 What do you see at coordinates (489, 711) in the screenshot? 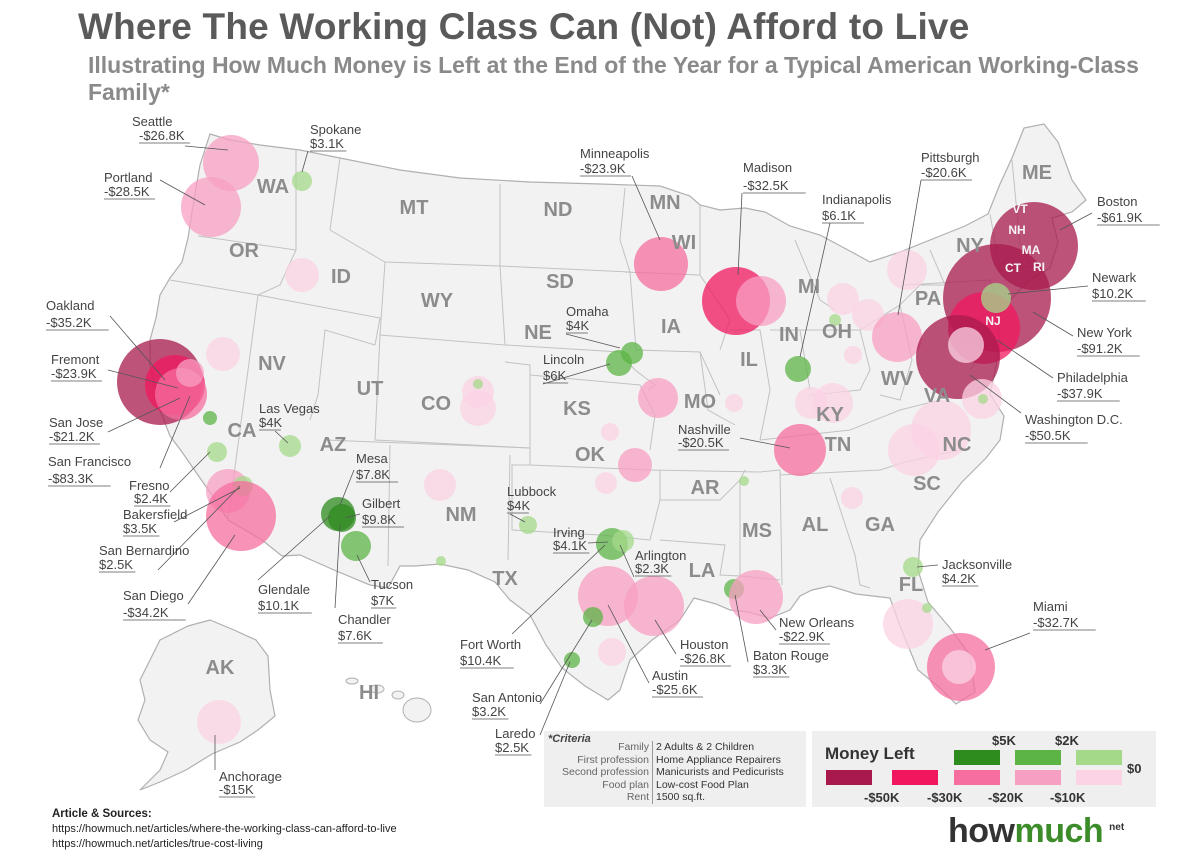
I see `city-value-san-antonio: $3.2K` at bounding box center [489, 711].